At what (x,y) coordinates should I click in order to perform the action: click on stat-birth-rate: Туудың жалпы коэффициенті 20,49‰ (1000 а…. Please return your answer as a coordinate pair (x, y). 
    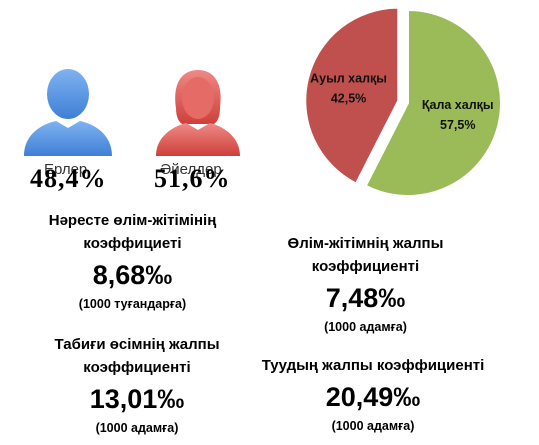
    Looking at the image, I should click on (373, 394).